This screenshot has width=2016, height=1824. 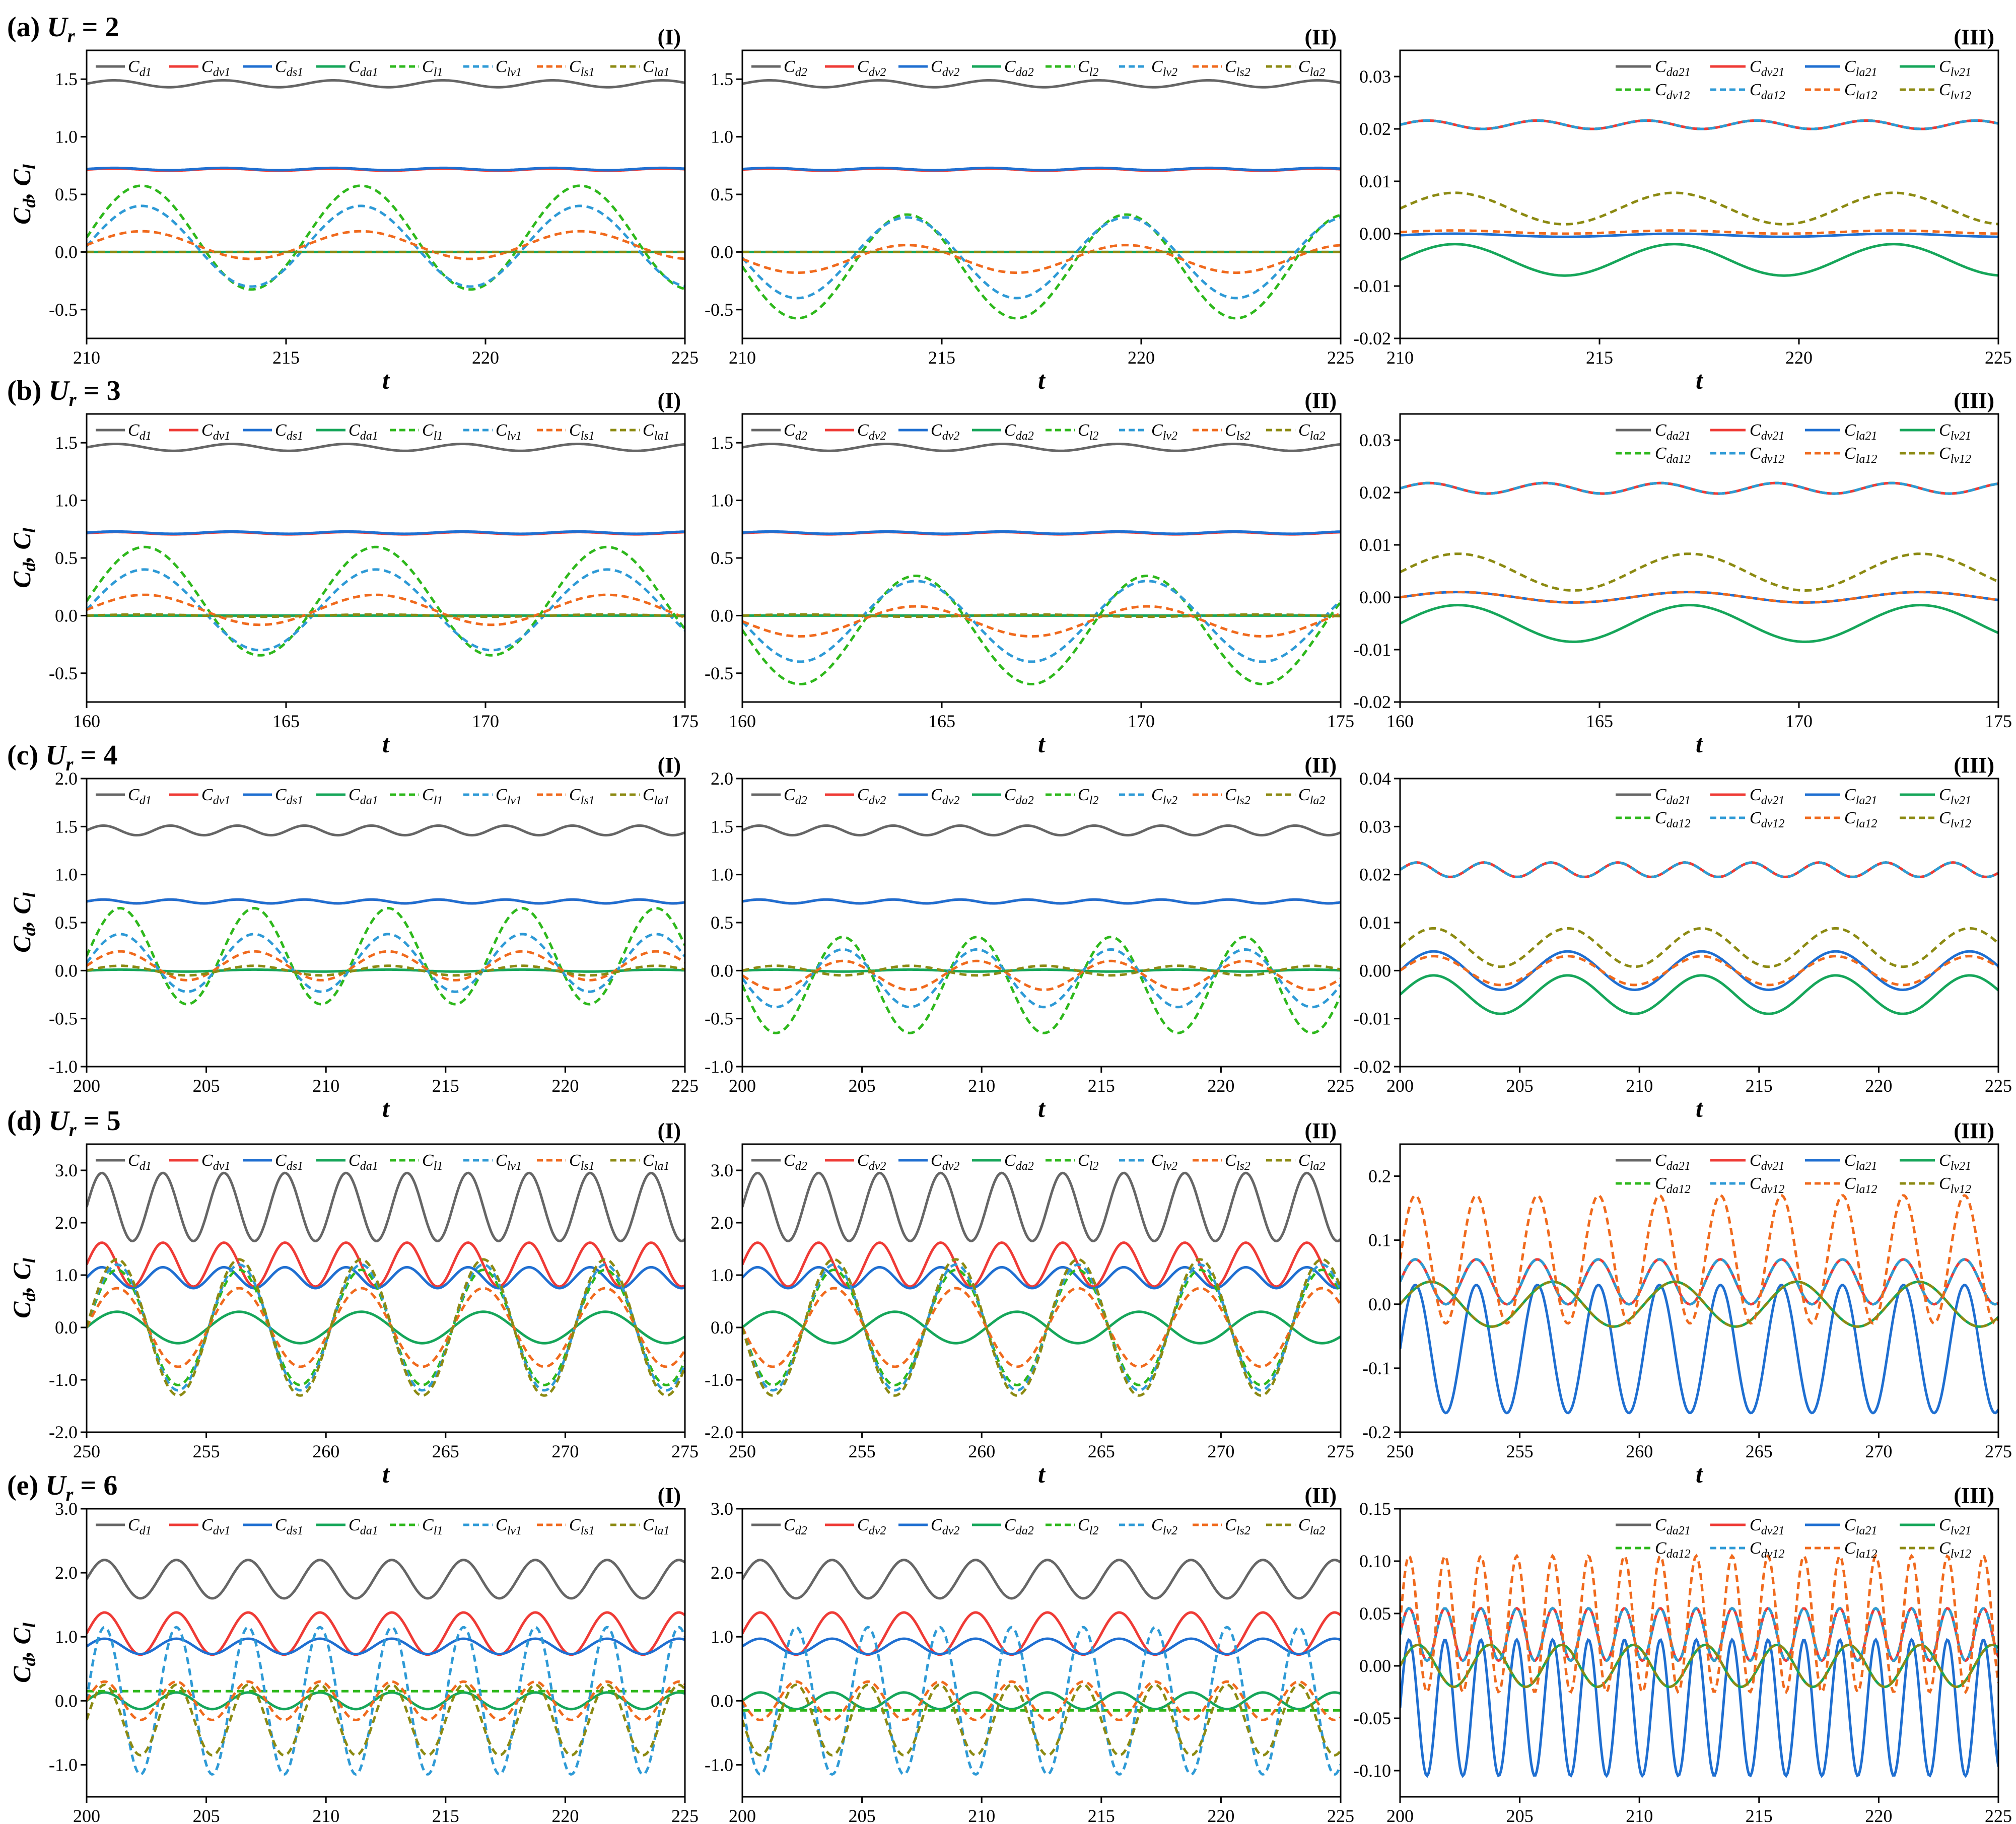 What do you see at coordinates (1961, 95) in the screenshot?
I see `legend-sub: lv12` at bounding box center [1961, 95].